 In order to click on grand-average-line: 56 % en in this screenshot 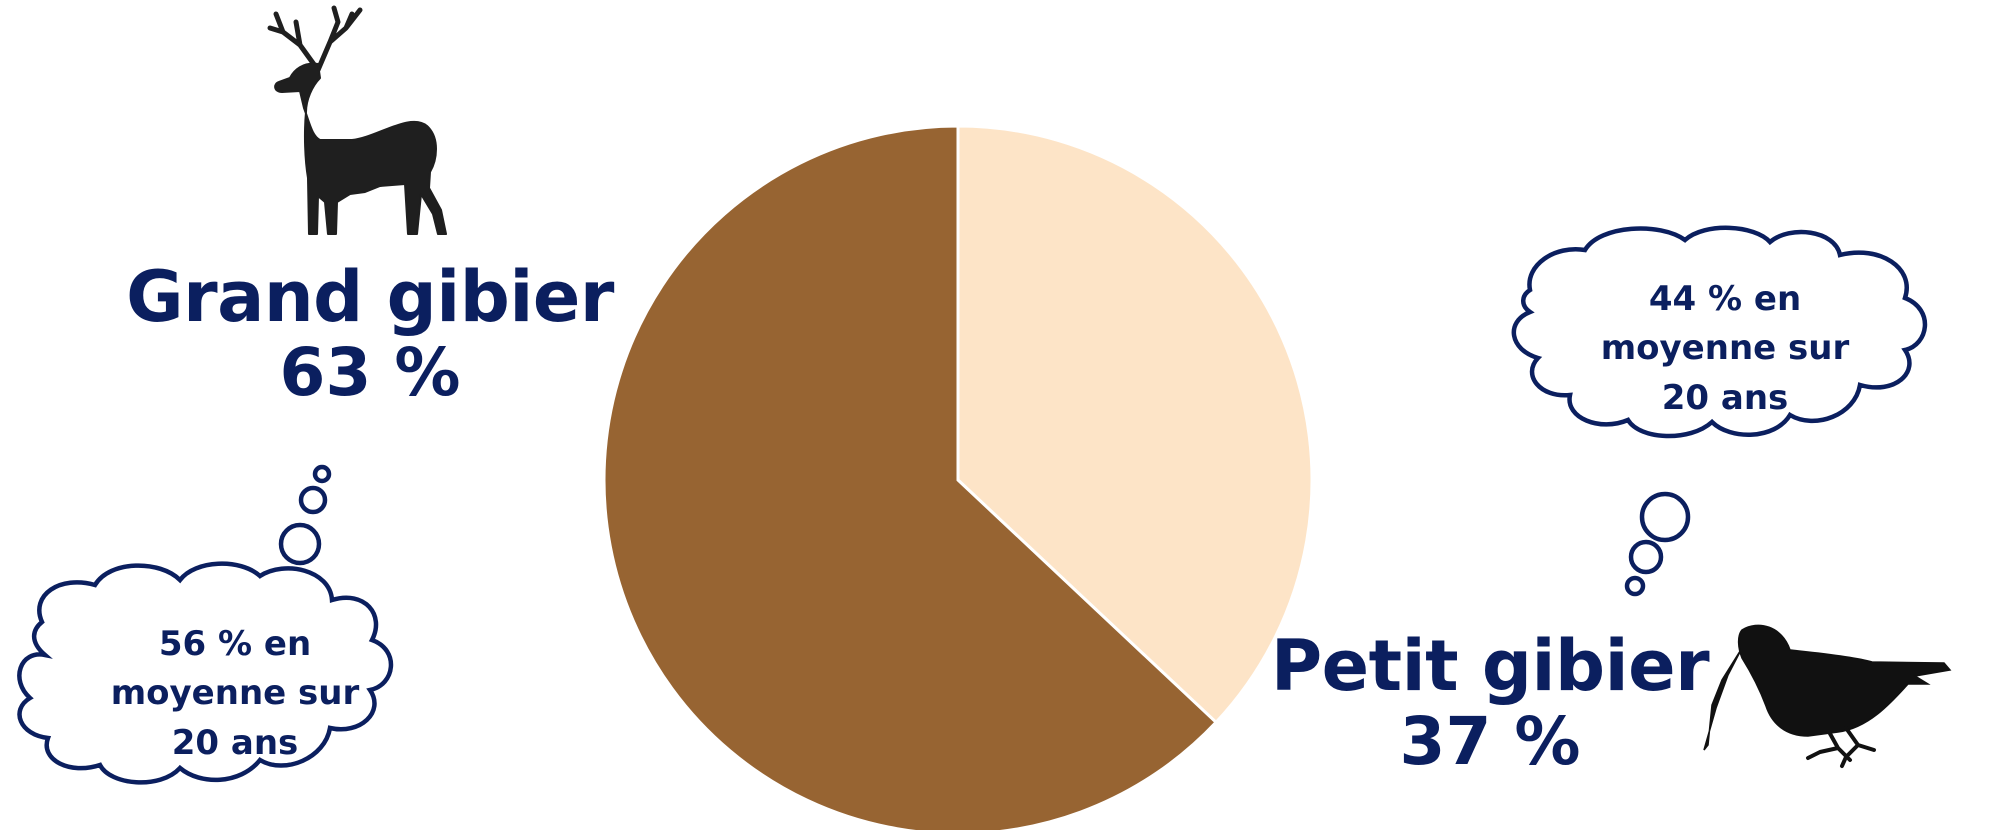, I will do `click(235, 644)`.